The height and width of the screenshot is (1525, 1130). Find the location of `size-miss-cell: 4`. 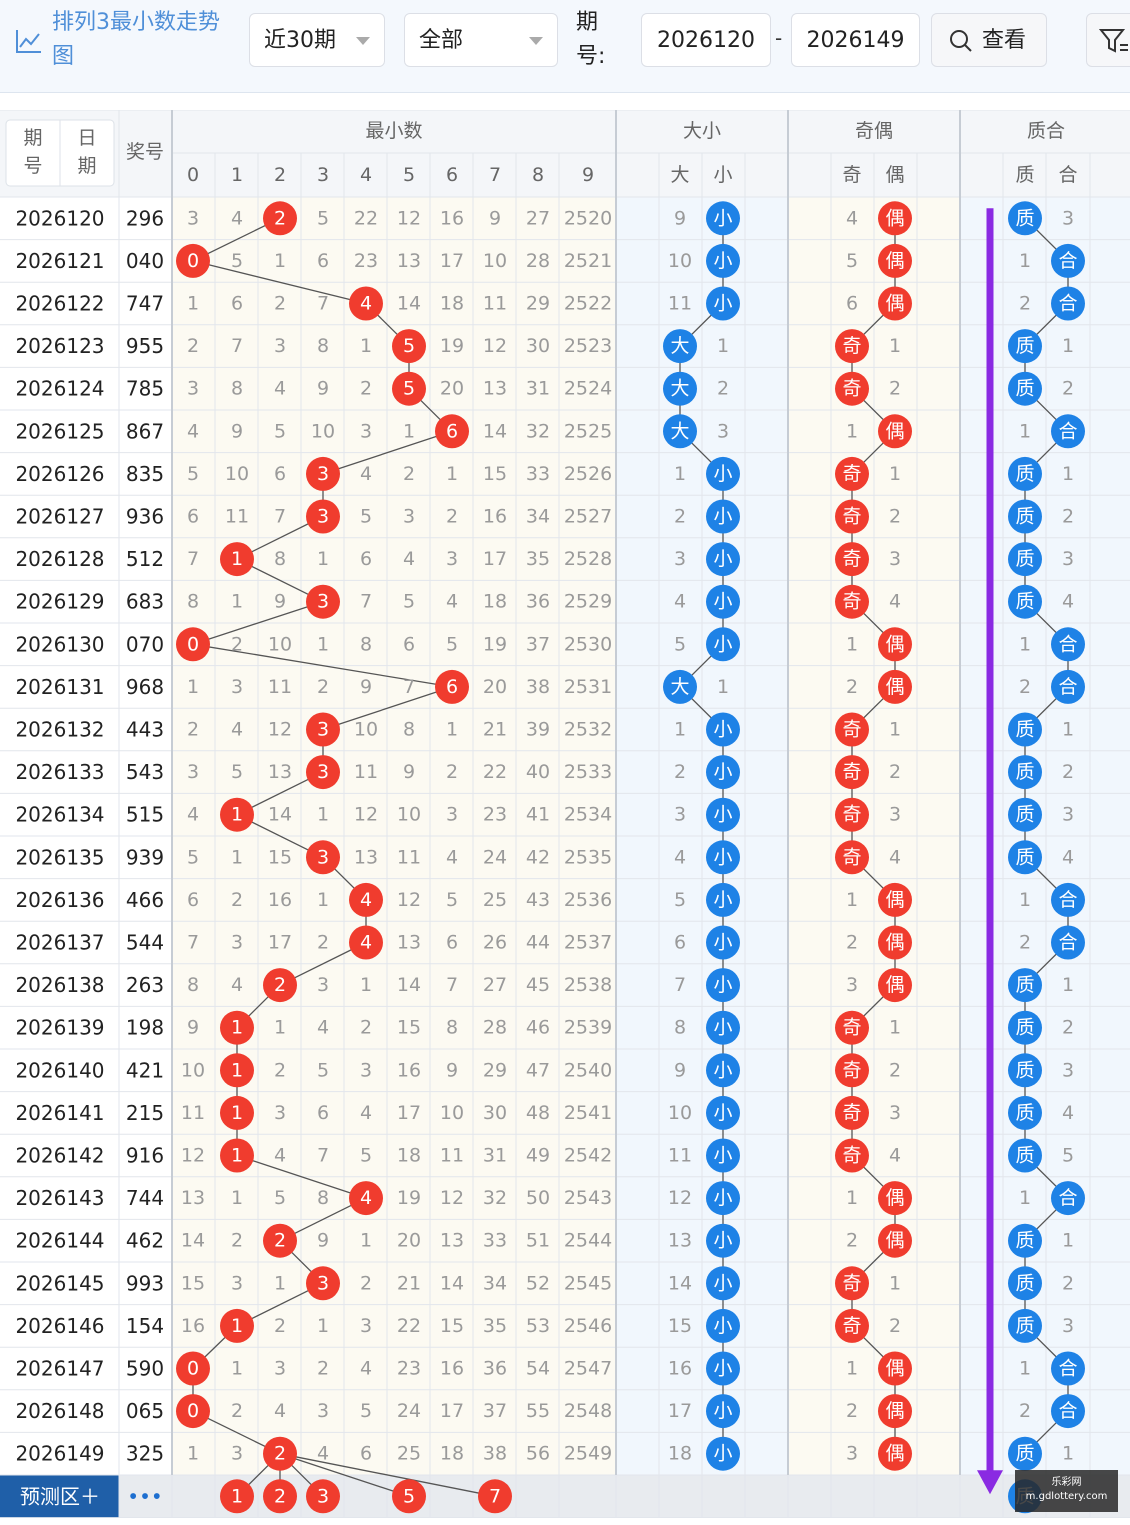

size-miss-cell: 4 is located at coordinates (680, 602).